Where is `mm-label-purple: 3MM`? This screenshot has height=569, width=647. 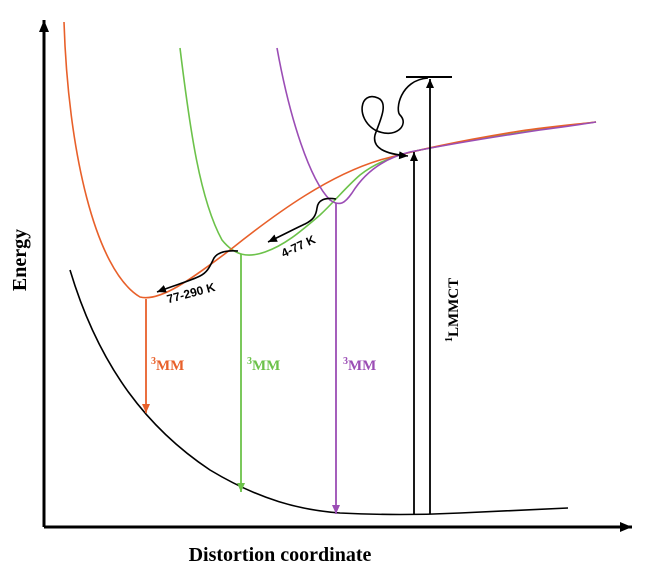 mm-label-purple: 3MM is located at coordinates (359, 365).